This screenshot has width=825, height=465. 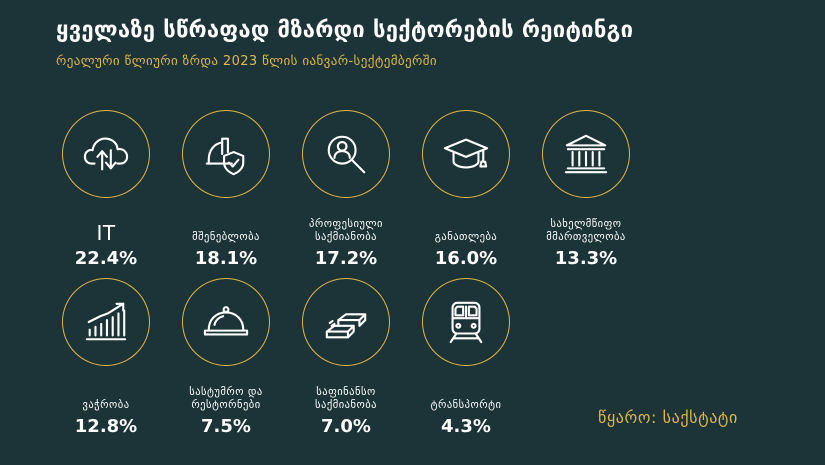 I want to click on sector-education: განათლება 16.0%, so click(x=466, y=189).